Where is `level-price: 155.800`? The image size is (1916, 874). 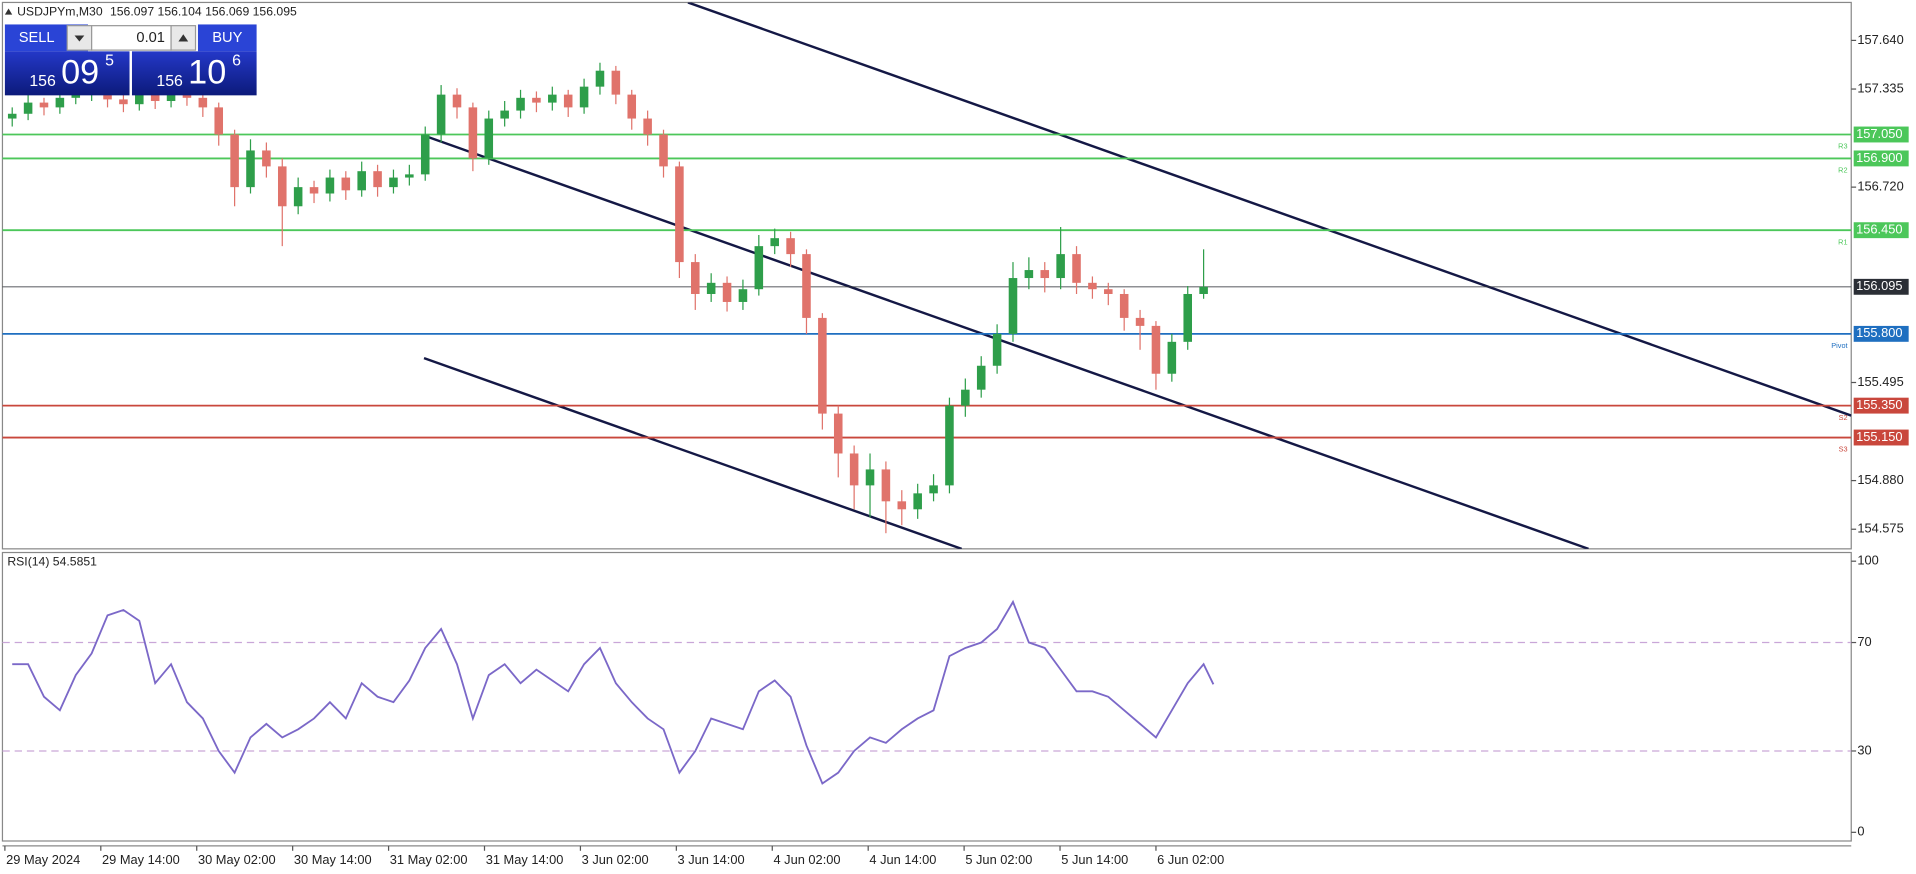
level-price: 155.800 is located at coordinates (1879, 332).